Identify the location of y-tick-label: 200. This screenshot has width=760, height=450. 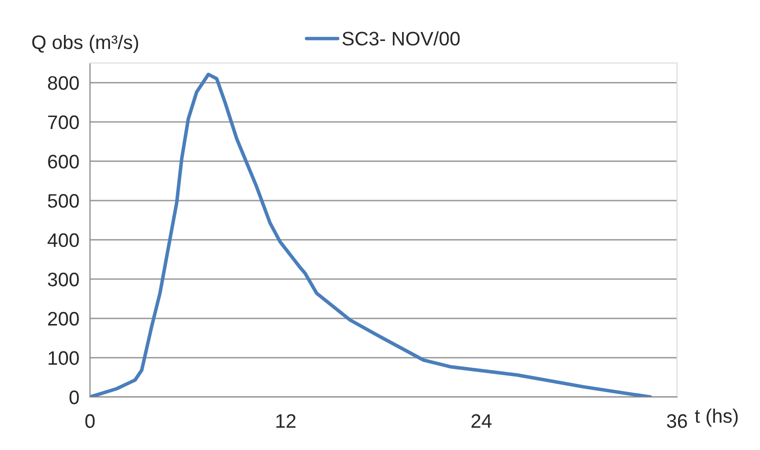
(63, 319).